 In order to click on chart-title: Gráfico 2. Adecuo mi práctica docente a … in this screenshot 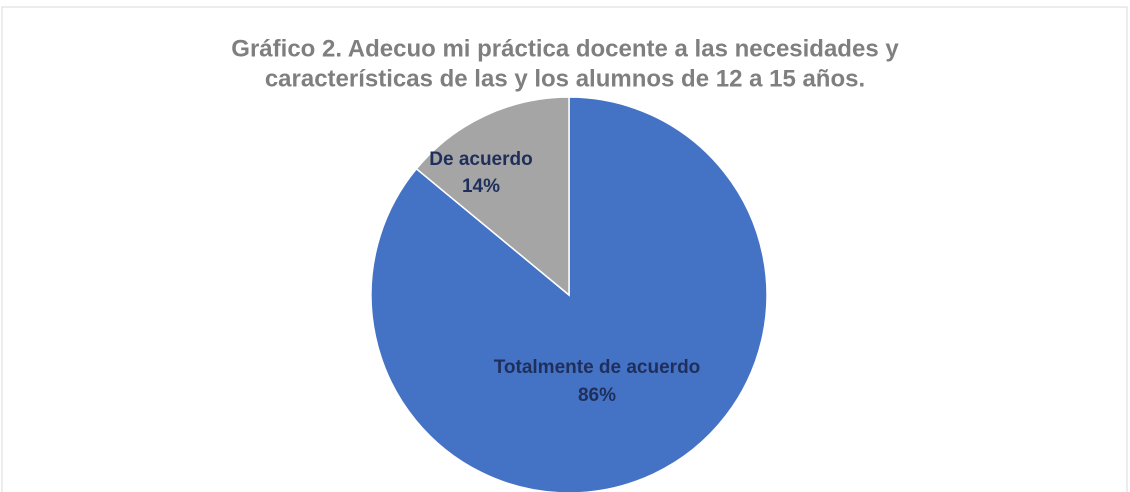, I will do `click(565, 48)`.